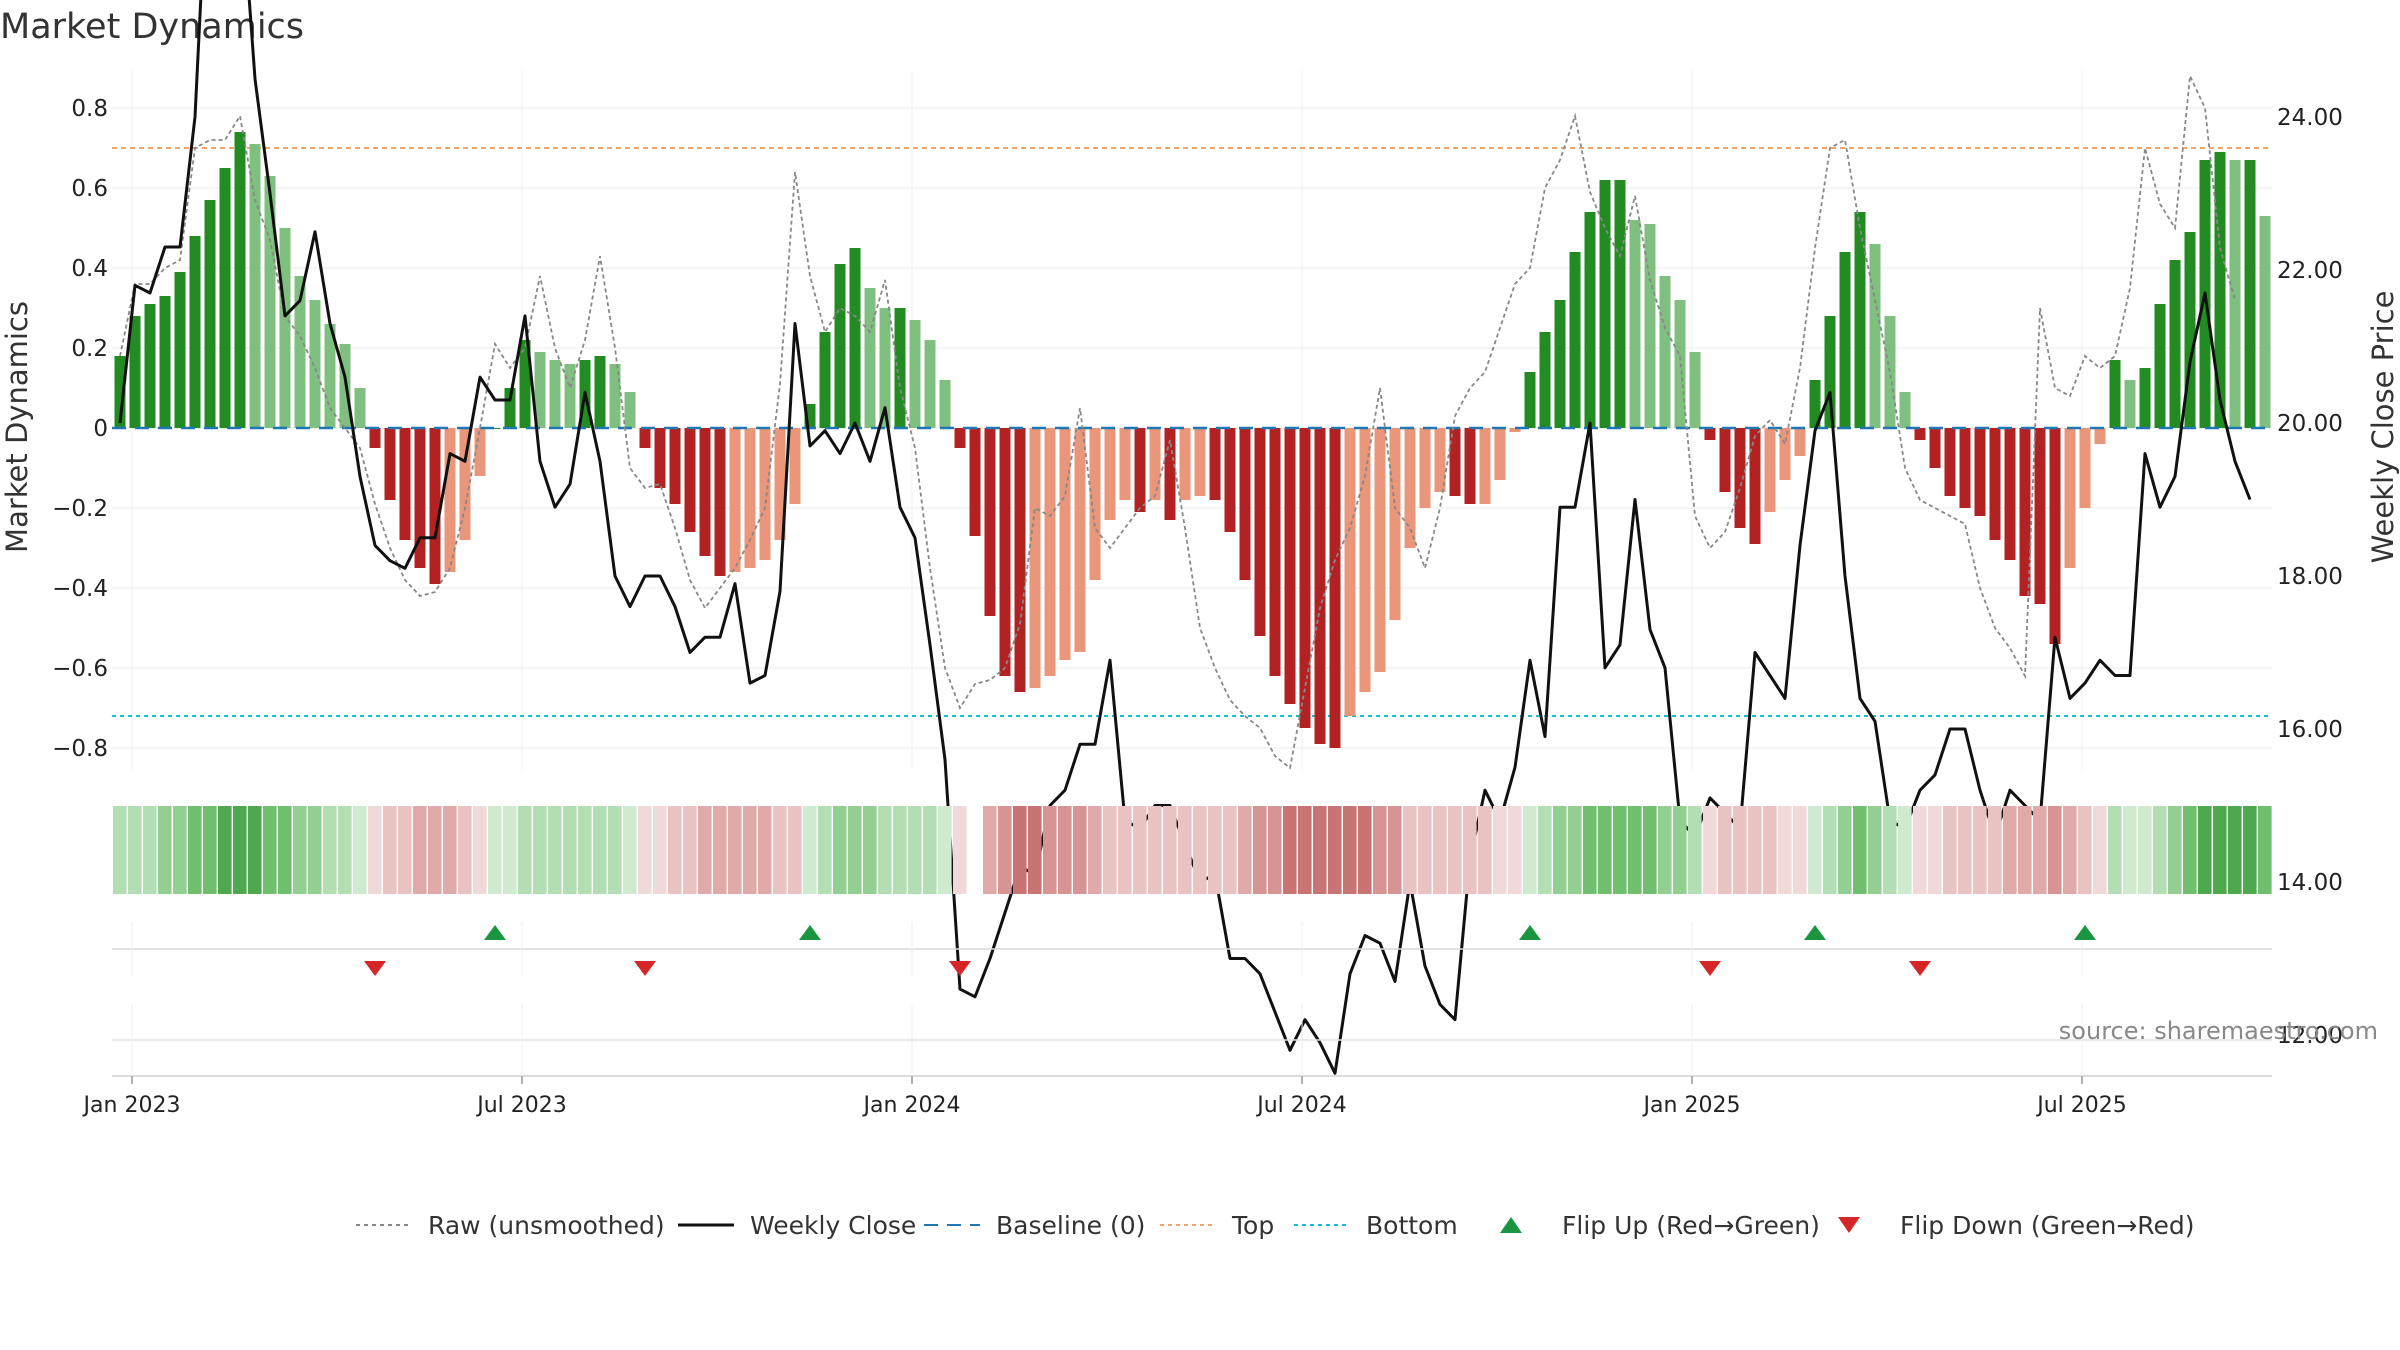  Describe the element at coordinates (1691, 1225) in the screenshot. I see `legend-label: Flip Up (Red→Green)` at that location.